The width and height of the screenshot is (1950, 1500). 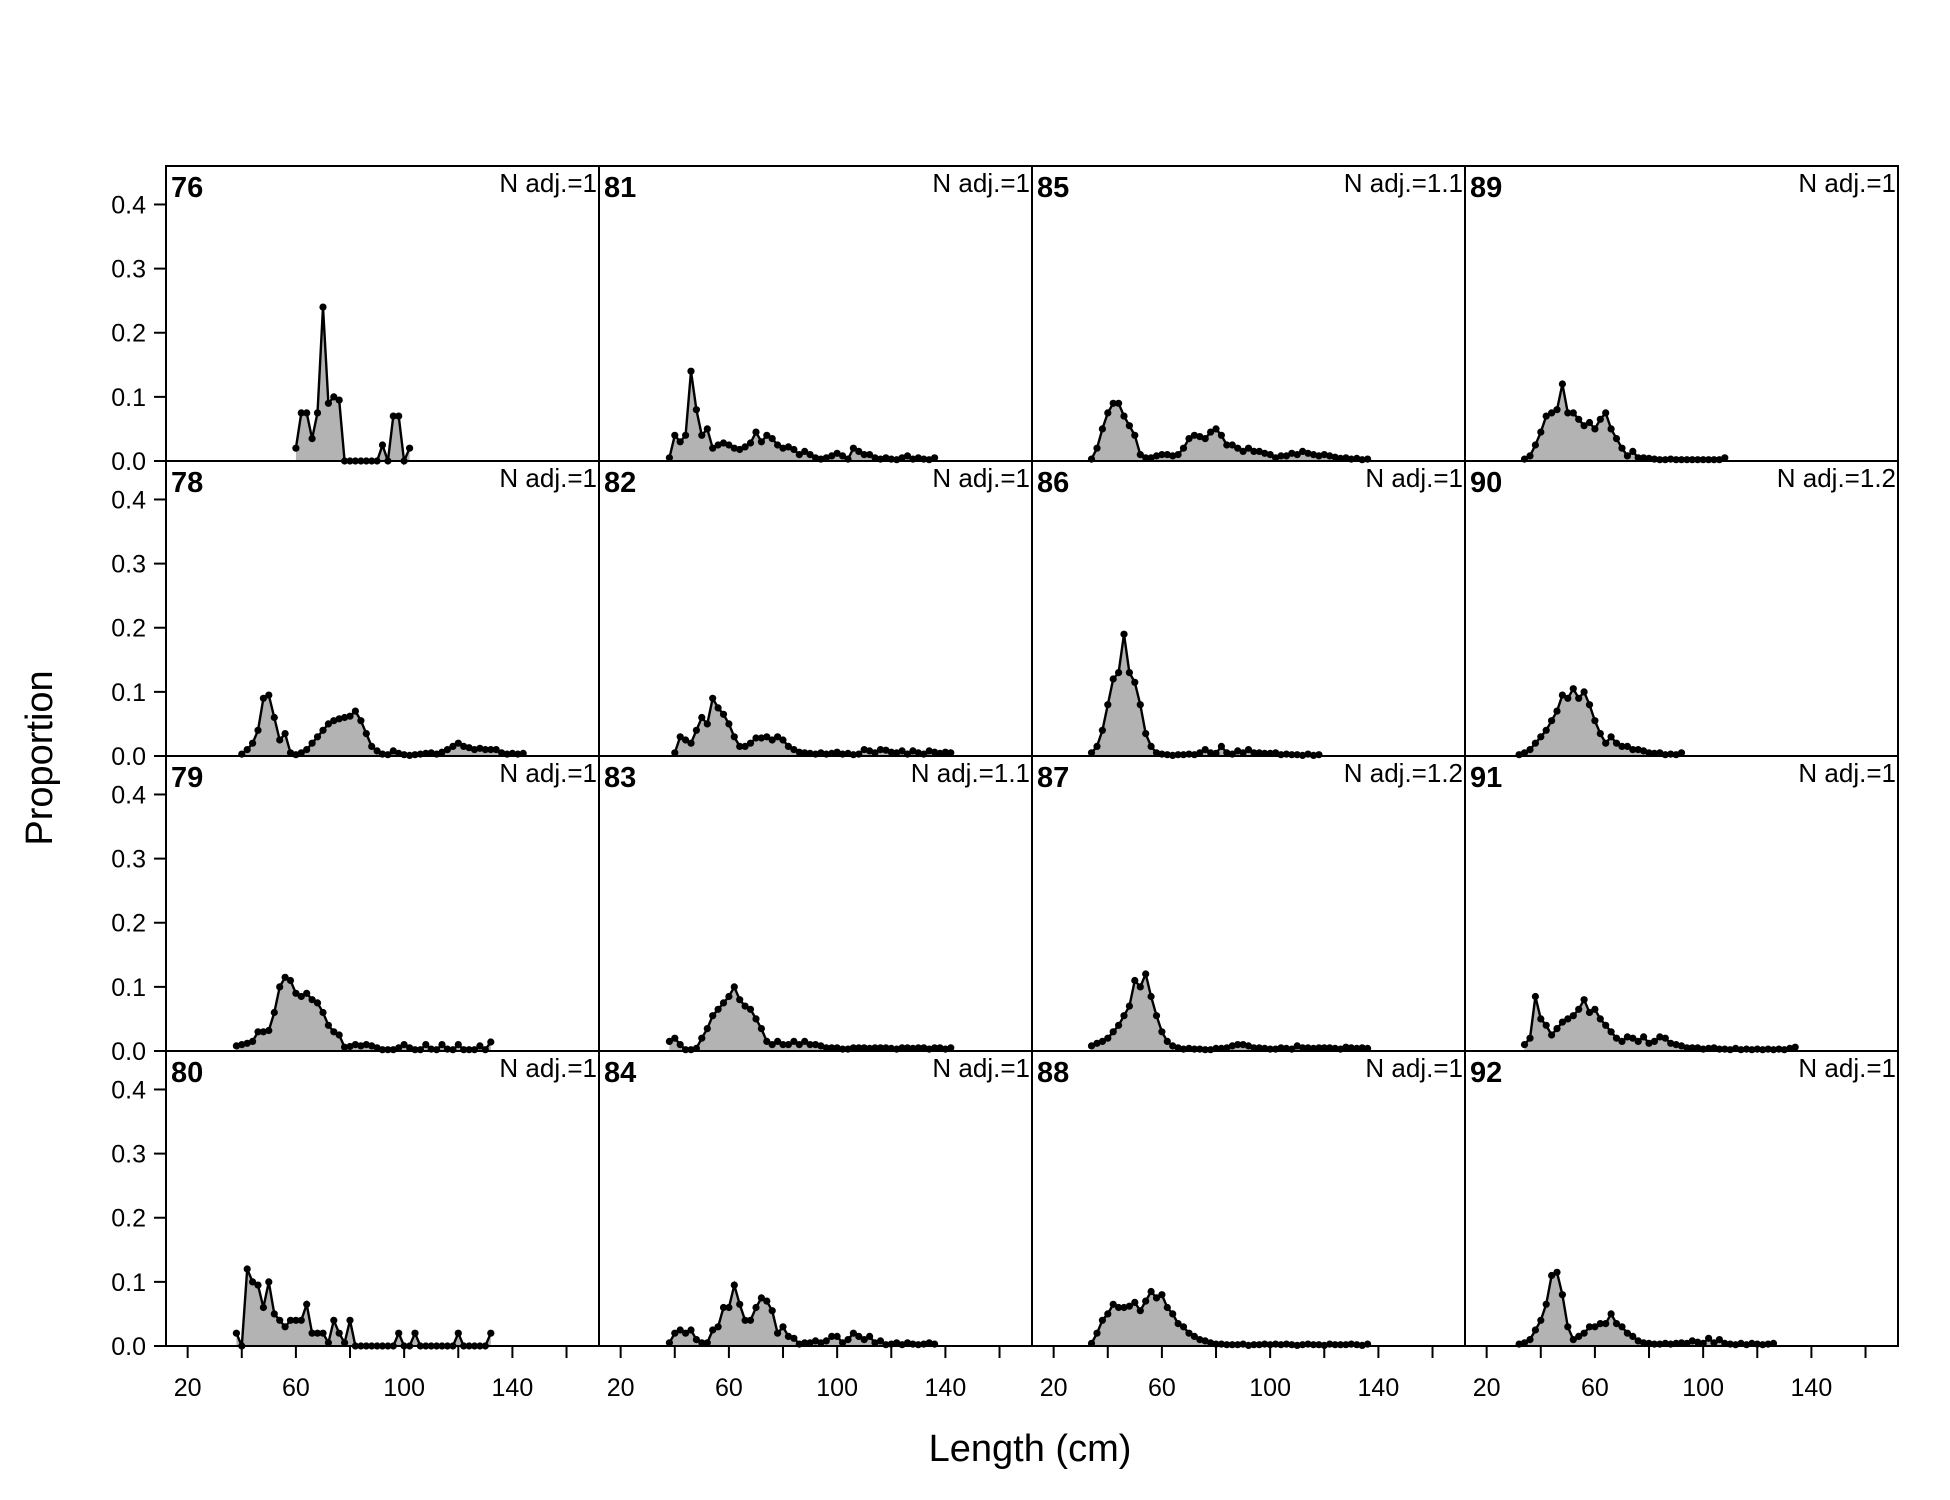 I want to click on panel-label: 91, so click(x=1486, y=778).